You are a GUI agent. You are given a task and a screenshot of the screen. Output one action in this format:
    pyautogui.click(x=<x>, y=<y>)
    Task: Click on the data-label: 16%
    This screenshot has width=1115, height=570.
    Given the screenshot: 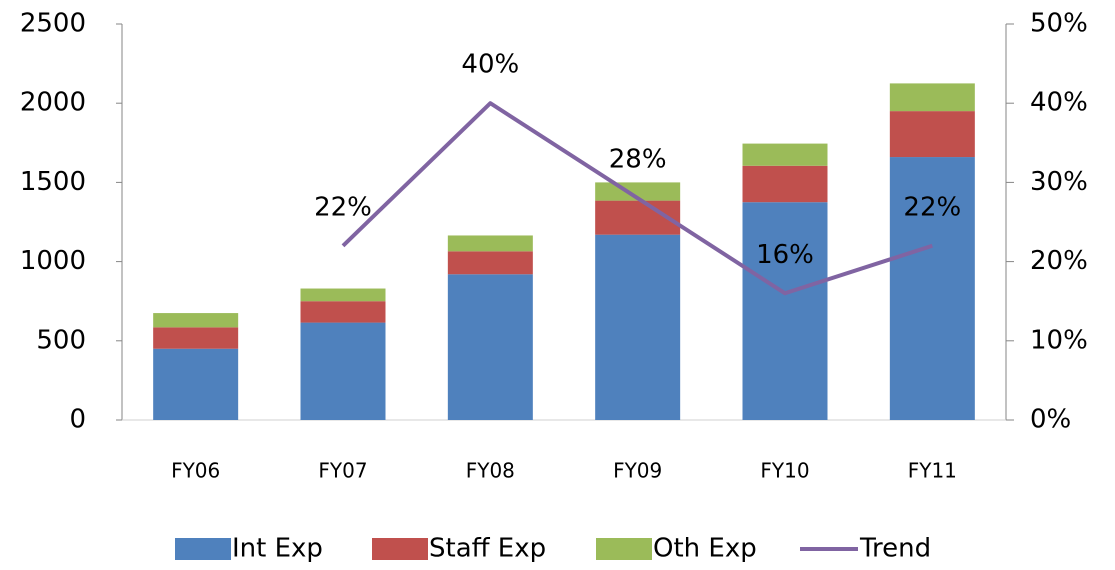 What is the action you would take?
    pyautogui.click(x=785, y=255)
    